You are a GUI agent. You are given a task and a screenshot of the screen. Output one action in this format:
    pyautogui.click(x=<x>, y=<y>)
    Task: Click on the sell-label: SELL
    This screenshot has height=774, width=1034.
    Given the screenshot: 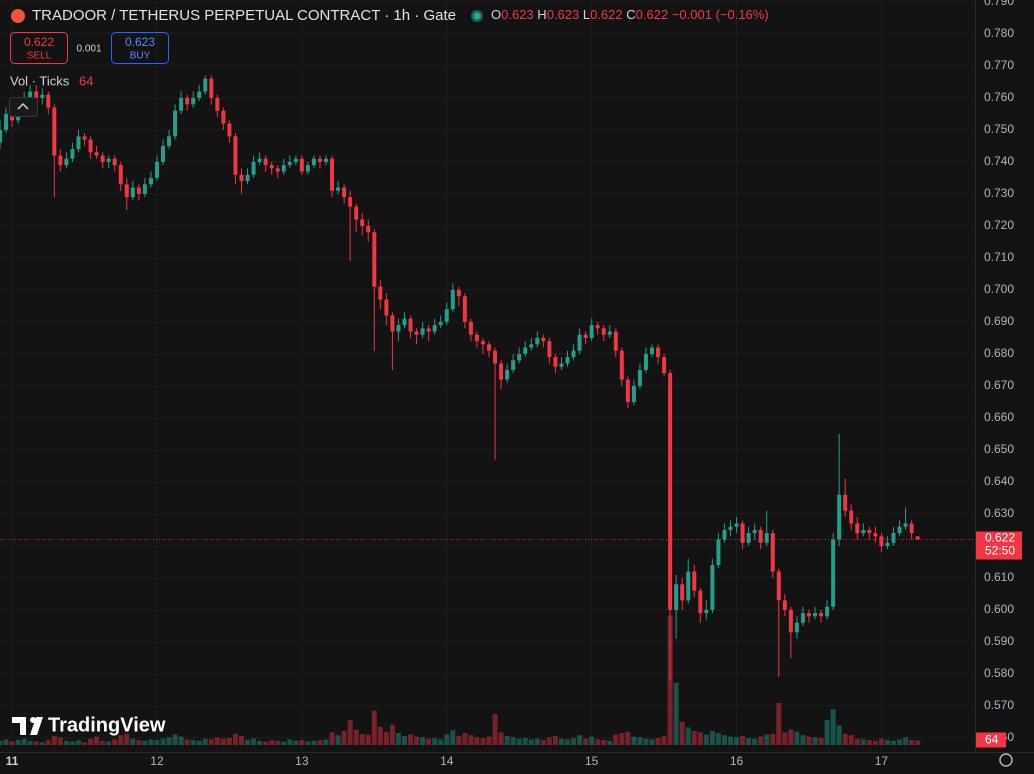 What is the action you would take?
    pyautogui.click(x=39, y=56)
    